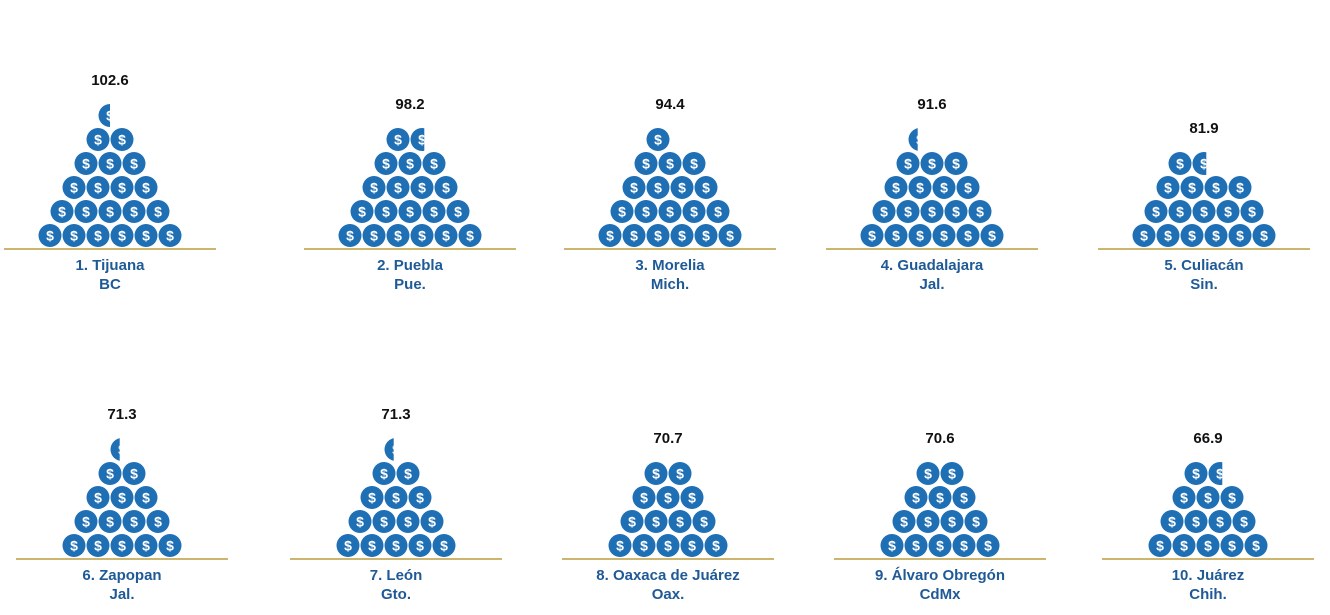  What do you see at coordinates (1204, 199) in the screenshot?
I see `coin-stack: $ $ $ $ $ $$ $ $ $ $$ $ $ $$ $` at bounding box center [1204, 199].